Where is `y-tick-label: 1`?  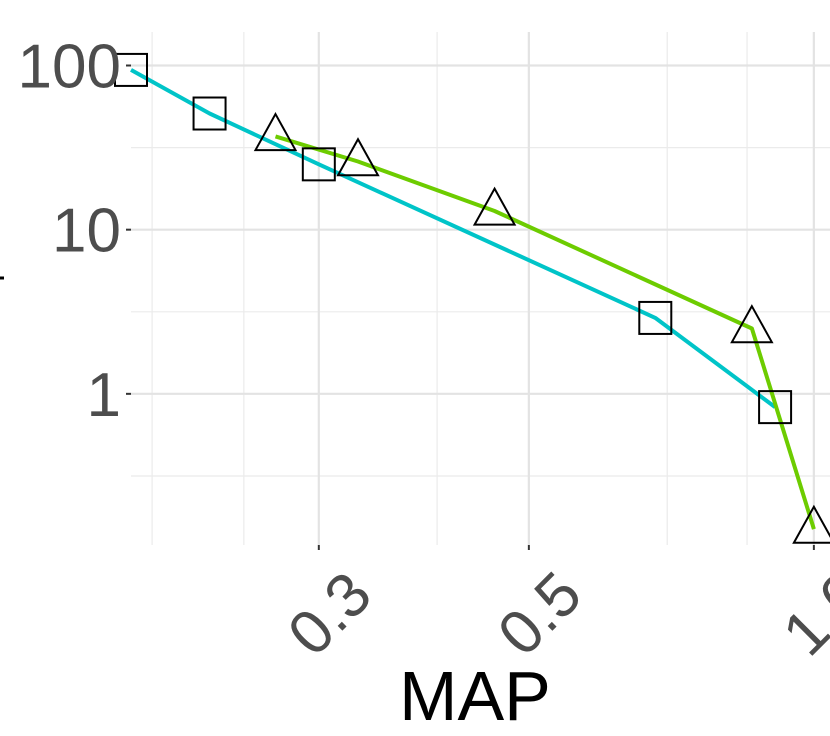 y-tick-label: 1 is located at coordinates (104, 395).